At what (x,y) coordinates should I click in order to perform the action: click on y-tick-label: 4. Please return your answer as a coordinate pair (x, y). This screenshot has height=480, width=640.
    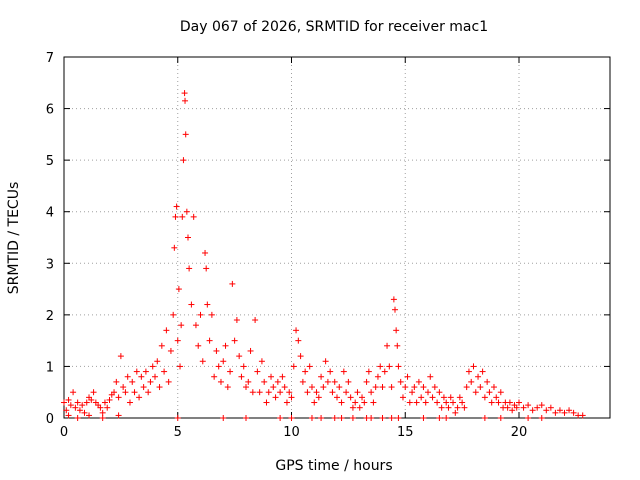
    Looking at the image, I should click on (50, 213).